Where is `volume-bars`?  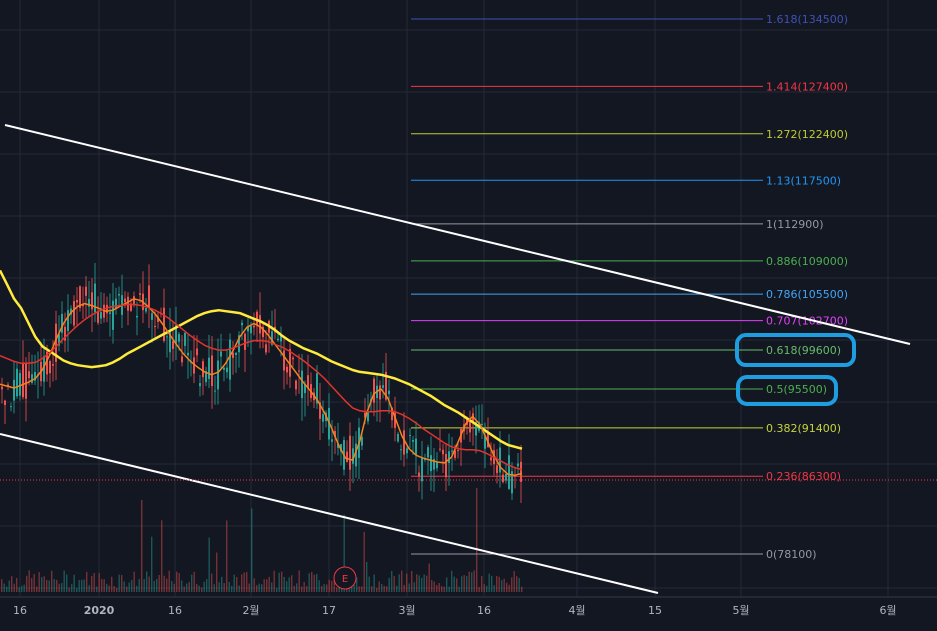
volume-bars is located at coordinates (262, 540).